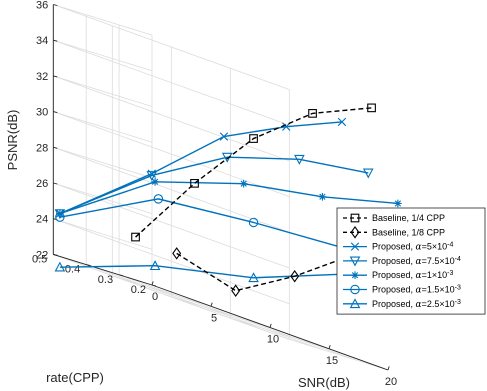 The image size is (487, 391). I want to click on z-tick-label: 24, so click(42, 220).